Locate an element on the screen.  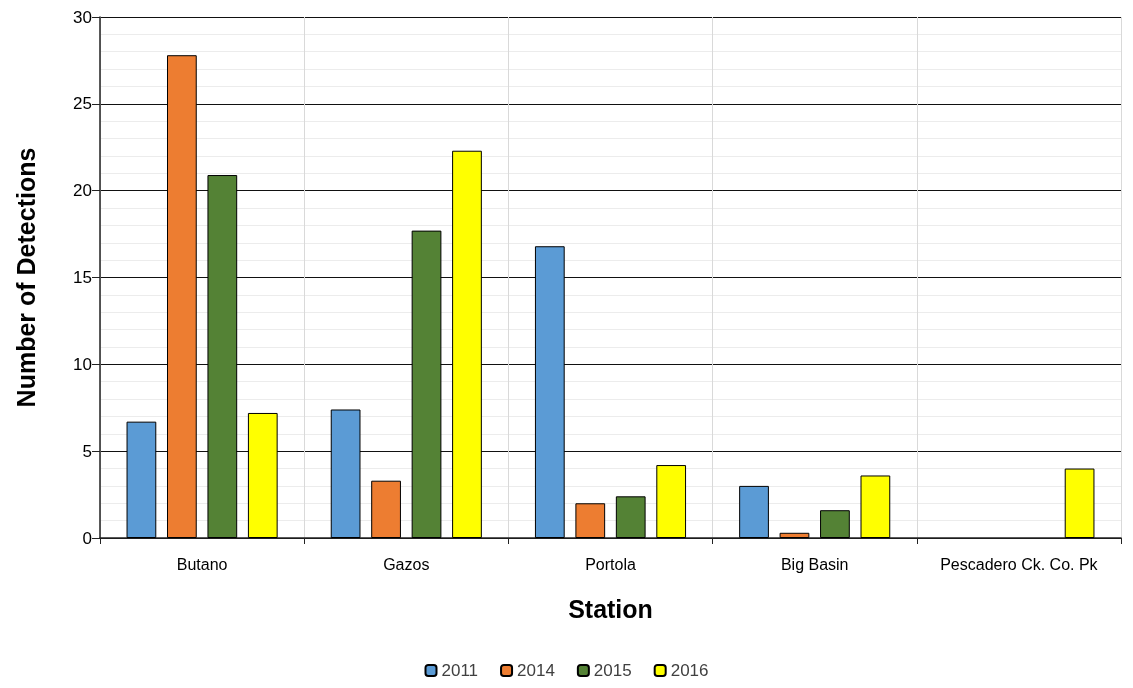
x-axis-title: Station is located at coordinates (610, 608).